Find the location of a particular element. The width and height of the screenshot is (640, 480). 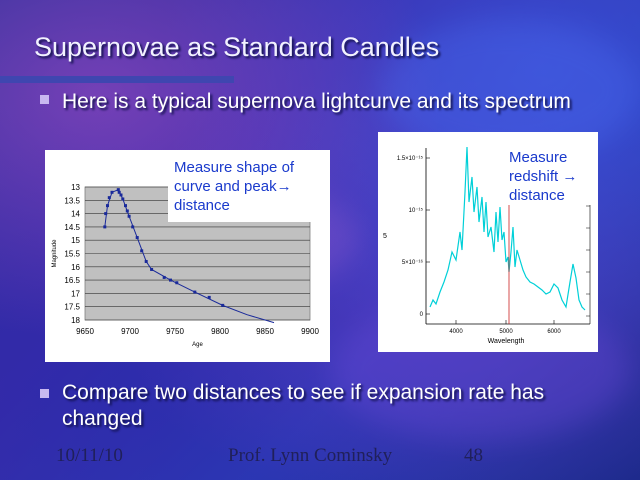

x-tick-label: 9650 is located at coordinates (85, 331).